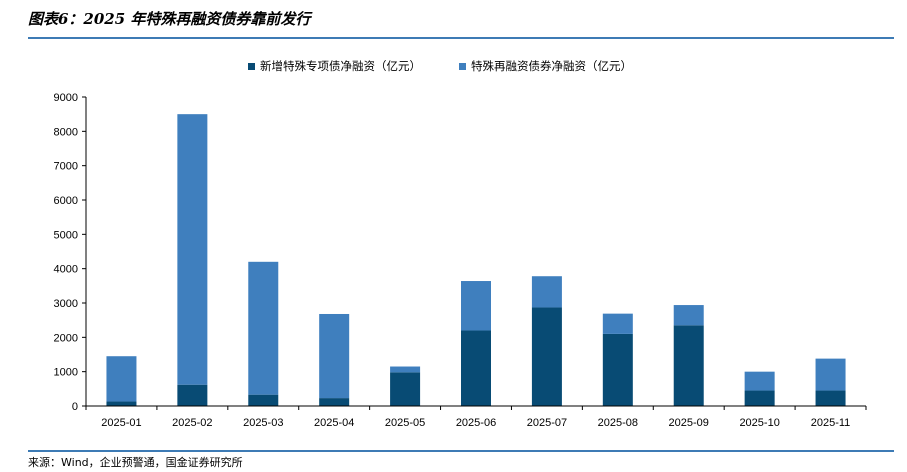 The image size is (907, 472). What do you see at coordinates (334, 423) in the screenshot?
I see `x-tick-label: 2025-04` at bounding box center [334, 423].